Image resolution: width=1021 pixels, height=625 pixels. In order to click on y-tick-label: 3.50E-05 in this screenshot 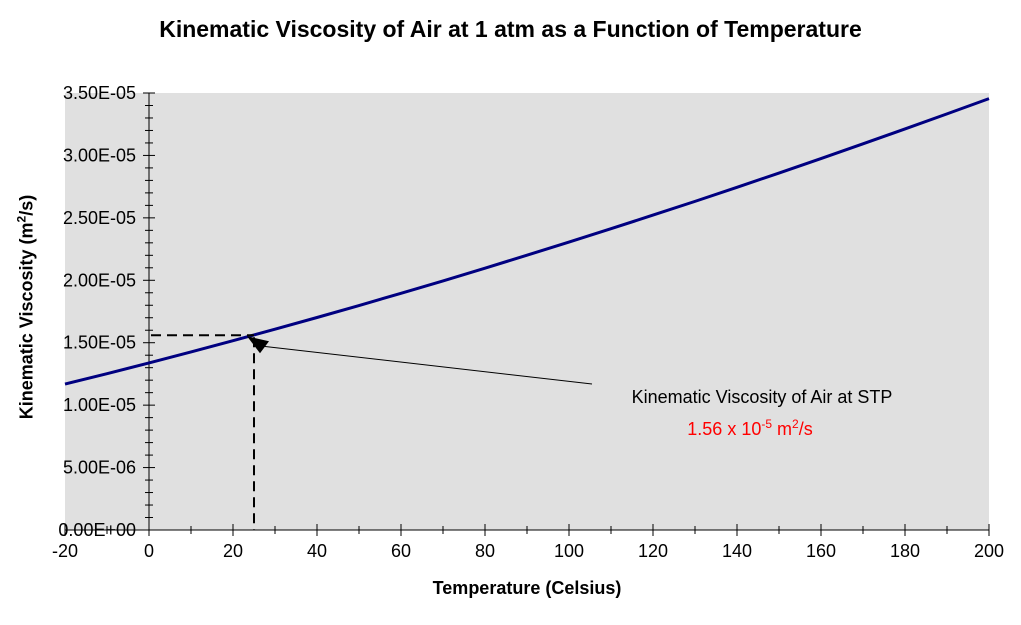, I will do `click(99, 93)`.